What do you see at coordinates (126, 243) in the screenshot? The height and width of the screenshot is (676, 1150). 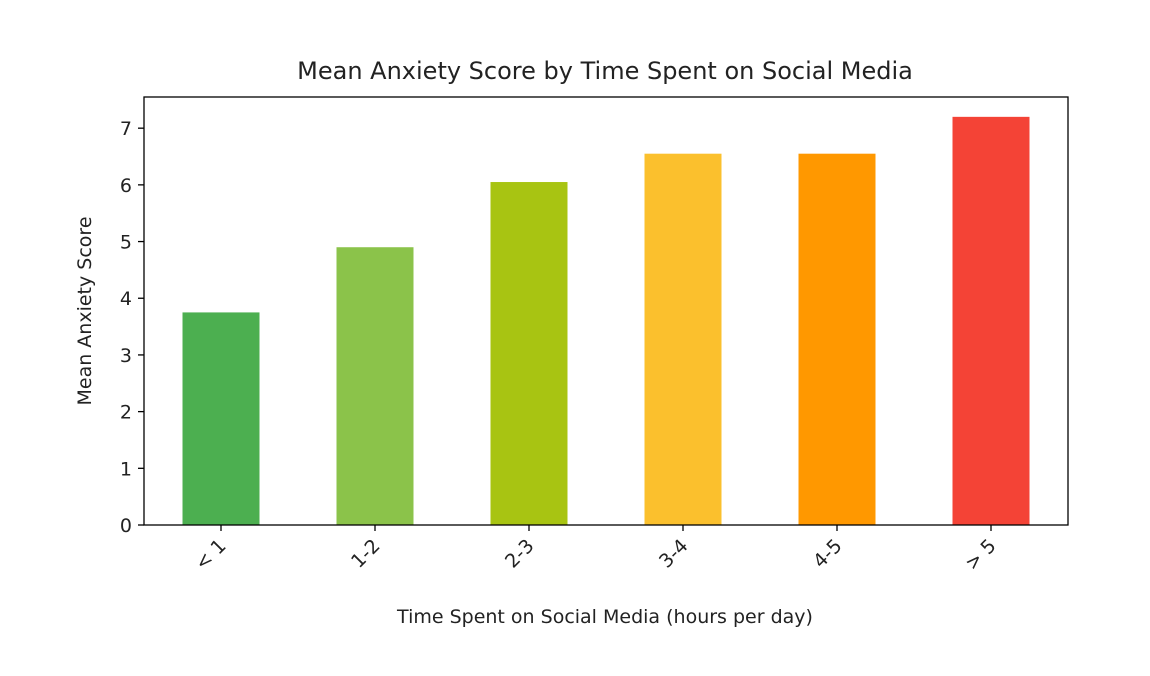 I see `y-tick-label: 5` at bounding box center [126, 243].